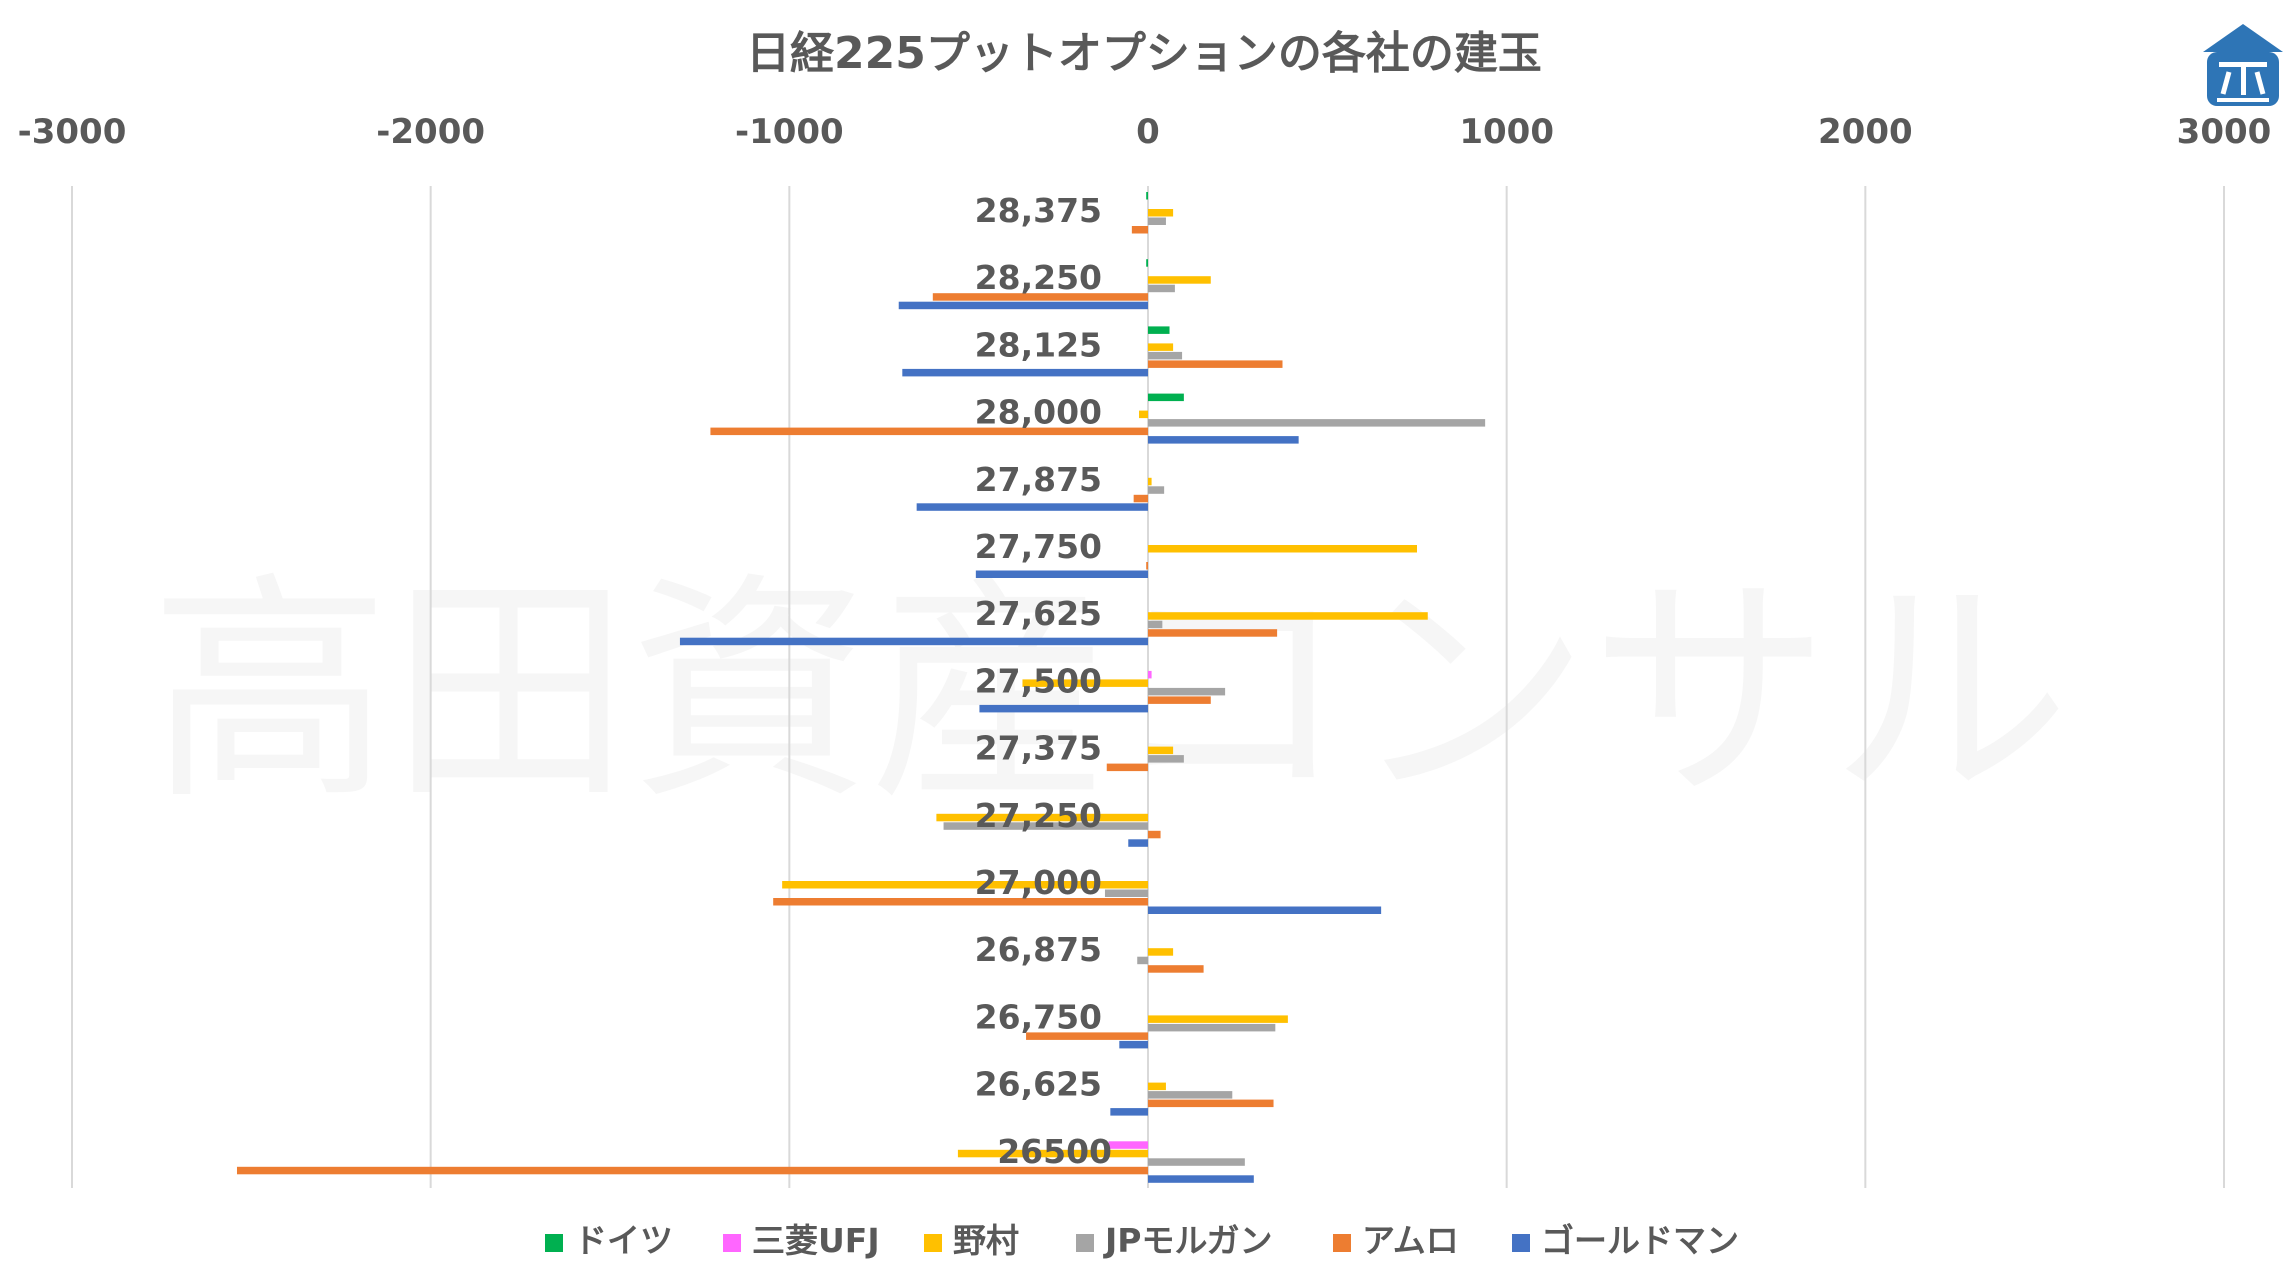 The height and width of the screenshot is (1285, 2289). Describe the element at coordinates (1506, 132) in the screenshot. I see `x-tick-label: 1000` at that location.